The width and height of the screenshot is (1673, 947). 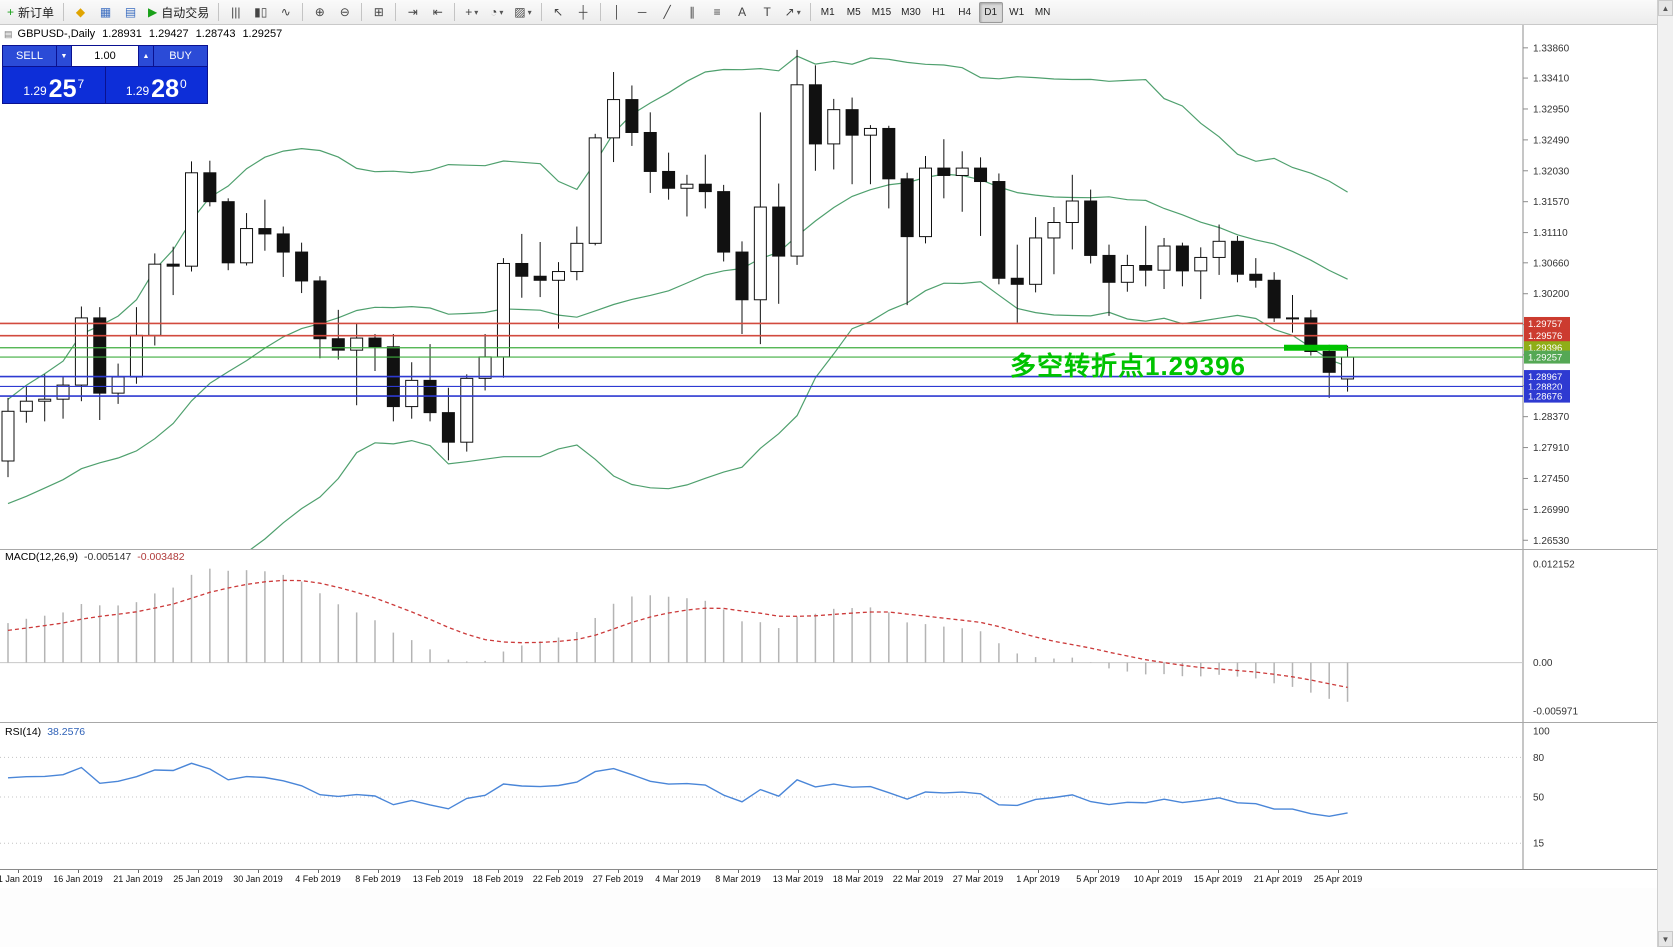 What do you see at coordinates (185, 12) in the screenshot?
I see `auto-trading-label: 自动交易` at bounding box center [185, 12].